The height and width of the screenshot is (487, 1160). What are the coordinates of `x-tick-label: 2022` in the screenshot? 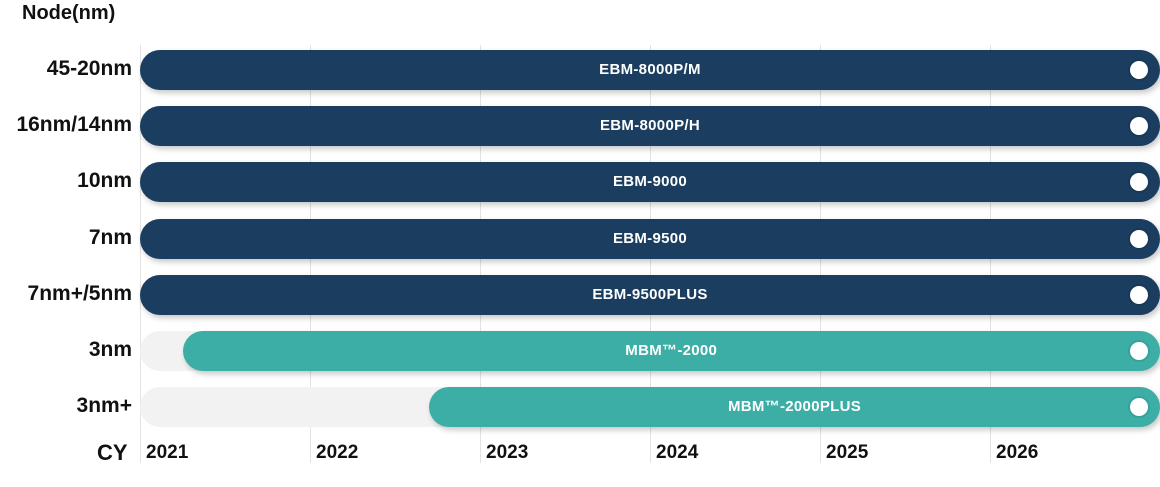 It's located at (337, 452).